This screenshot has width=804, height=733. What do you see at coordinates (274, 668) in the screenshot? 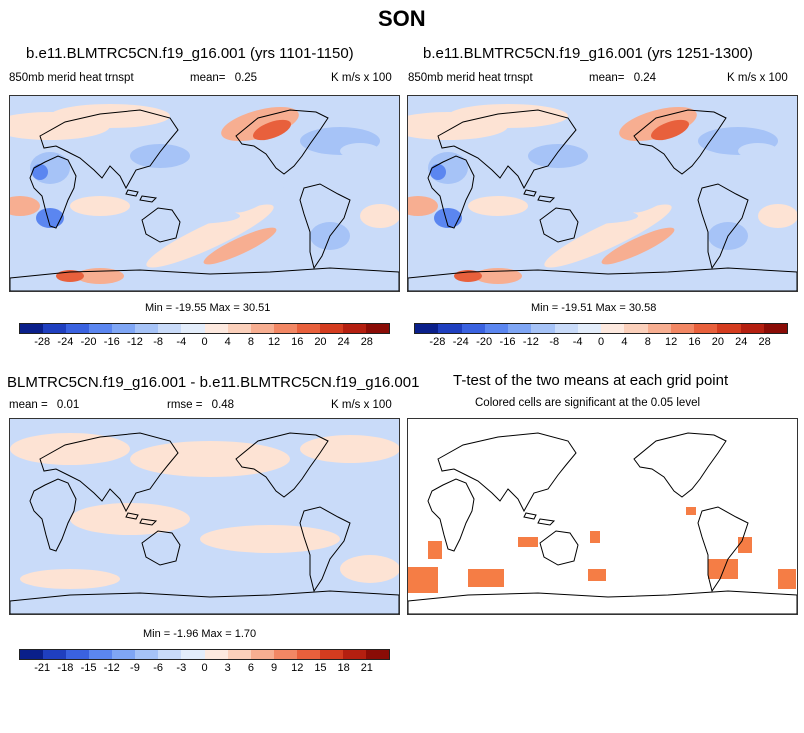
I see `colorbar-tick-label: 9` at bounding box center [274, 668].